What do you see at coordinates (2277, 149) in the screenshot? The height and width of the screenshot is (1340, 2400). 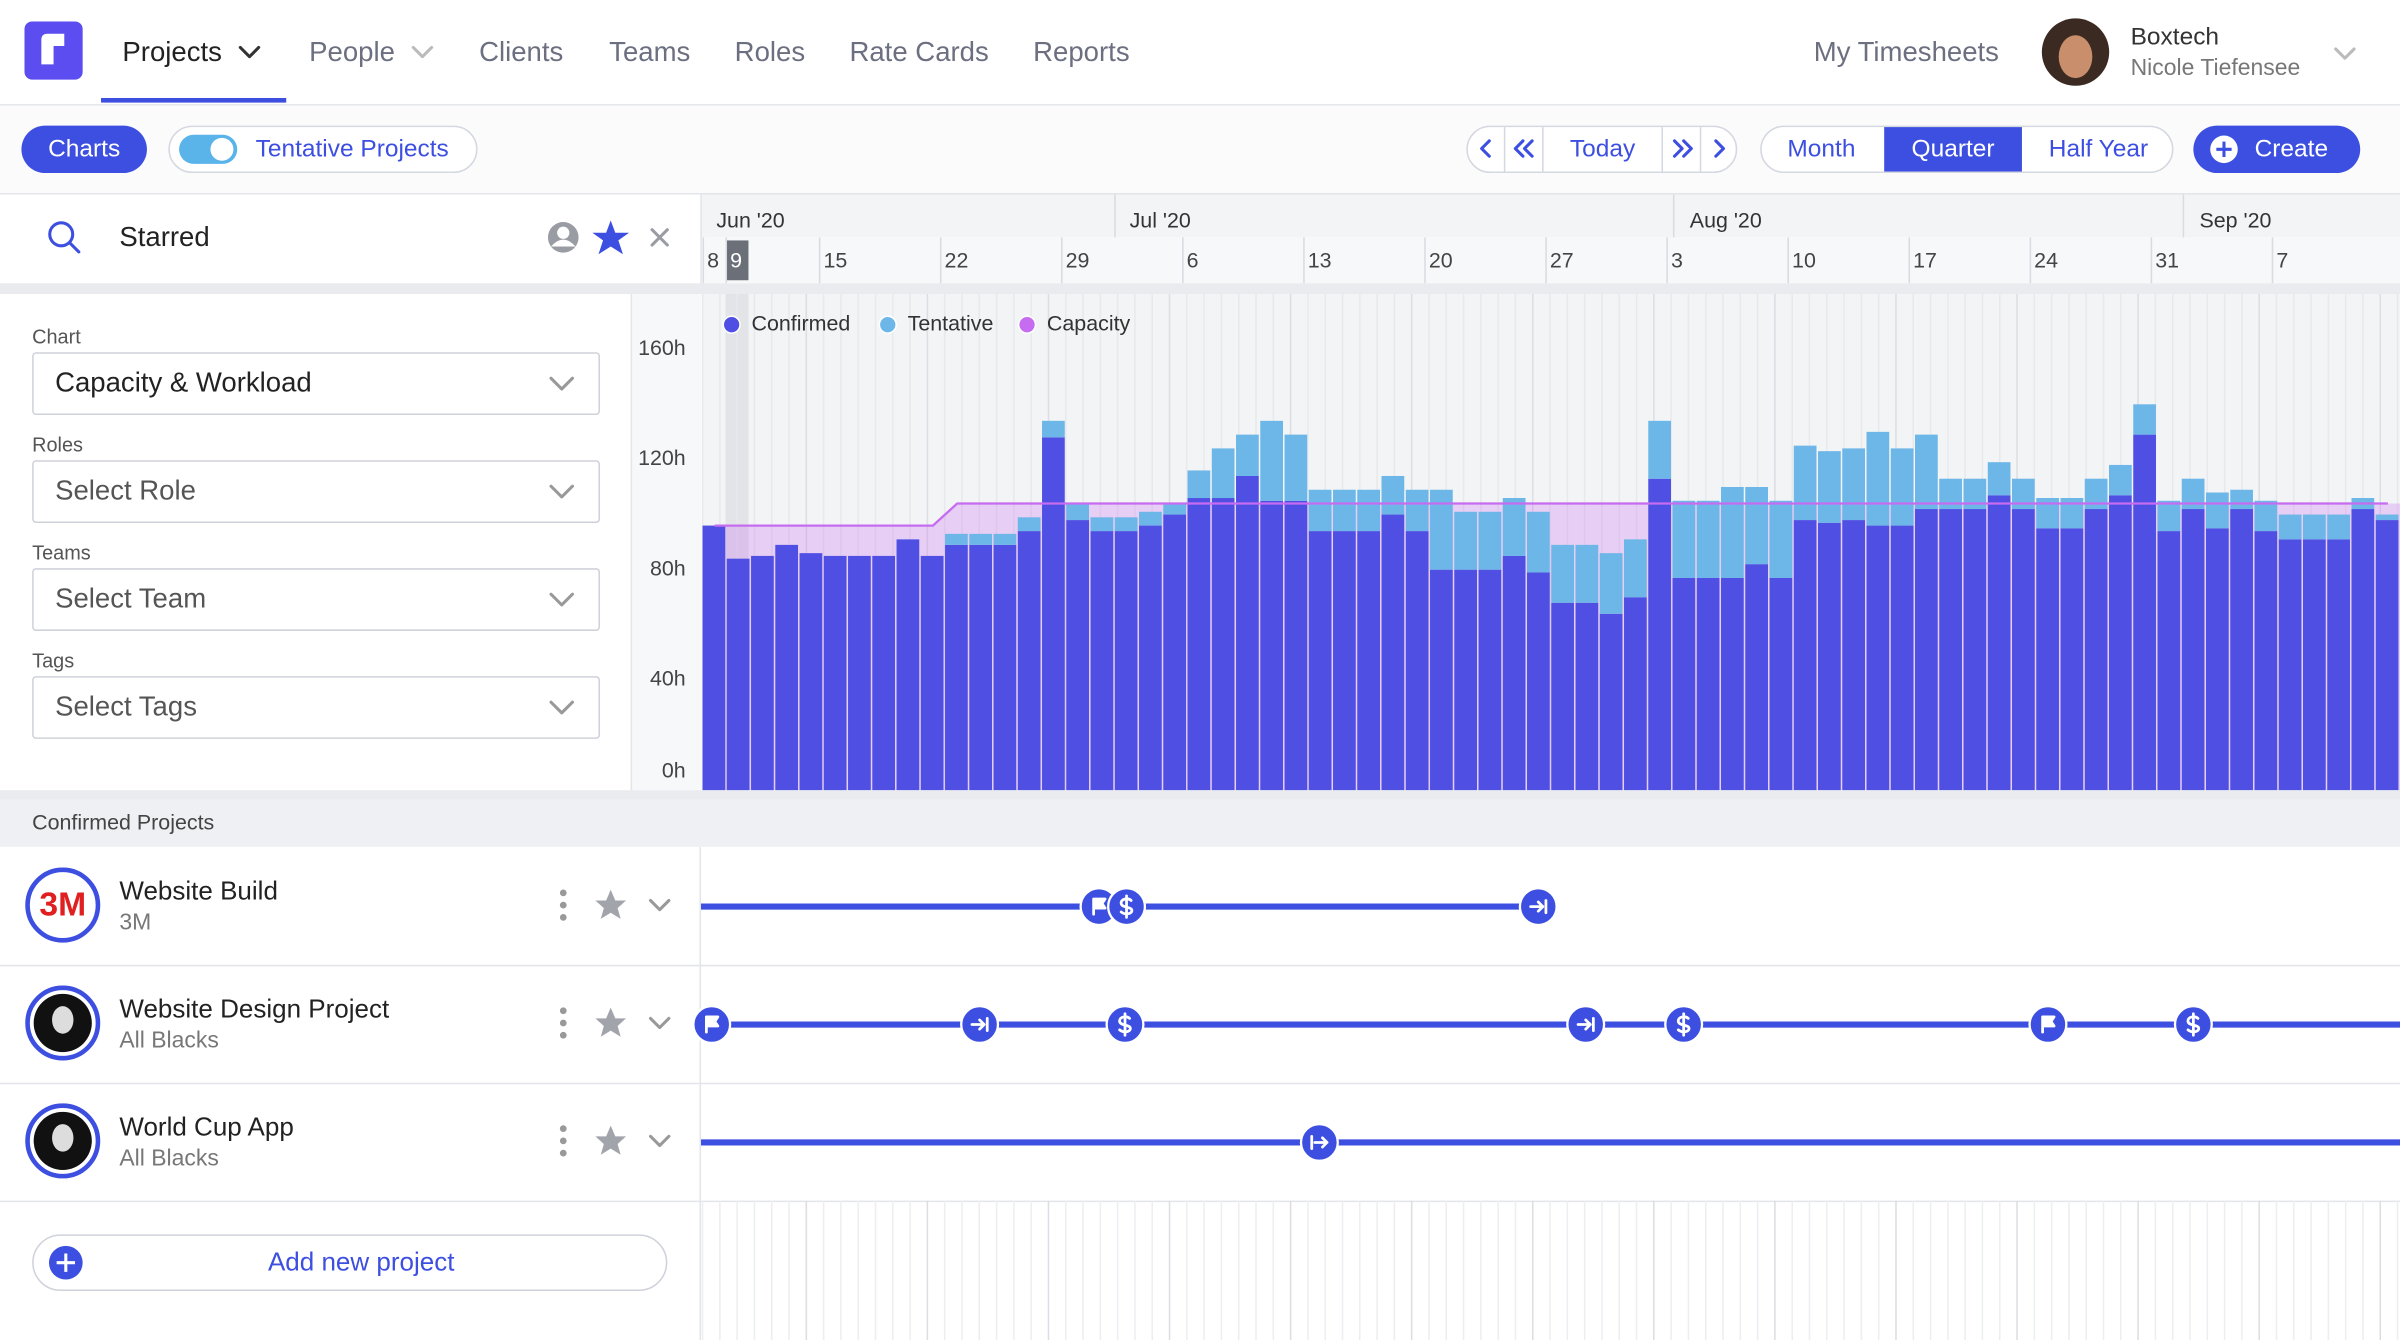 I see `create-button` at bounding box center [2277, 149].